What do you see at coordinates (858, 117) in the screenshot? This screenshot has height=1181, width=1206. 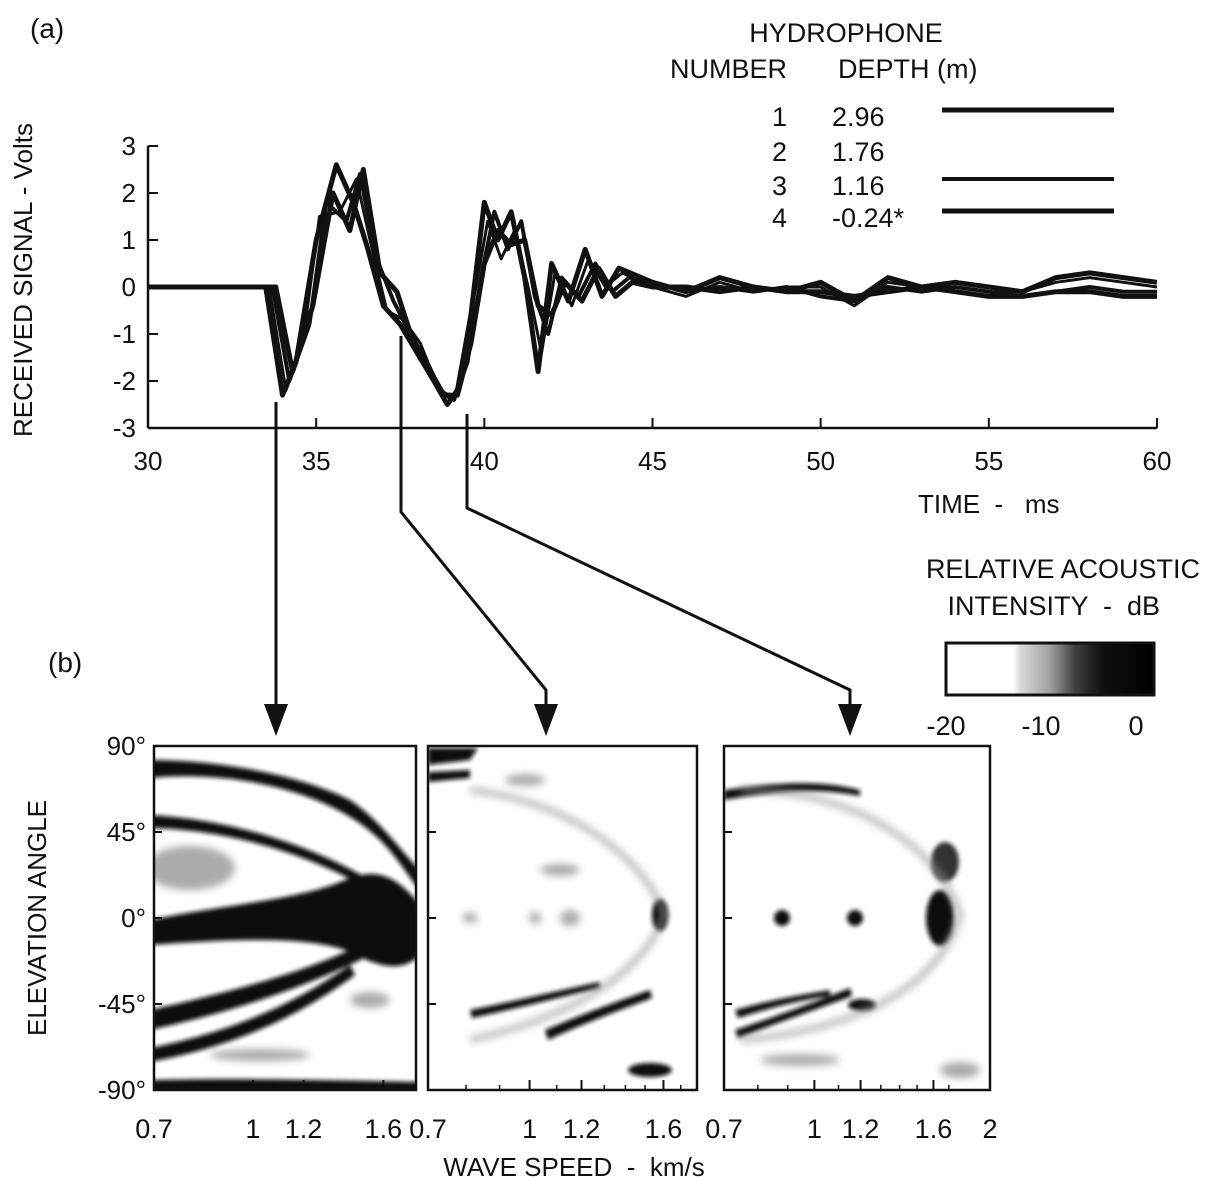 I see `legend-depth: 2.96` at bounding box center [858, 117].